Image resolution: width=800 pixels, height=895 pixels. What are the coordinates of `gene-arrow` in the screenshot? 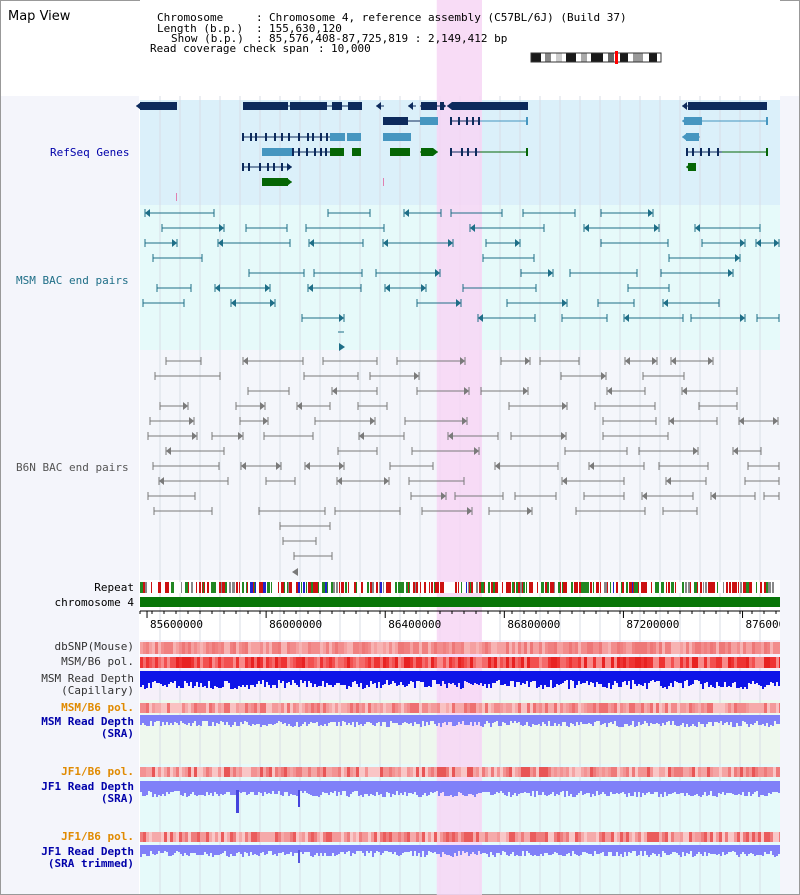 It's located at (688, 167).